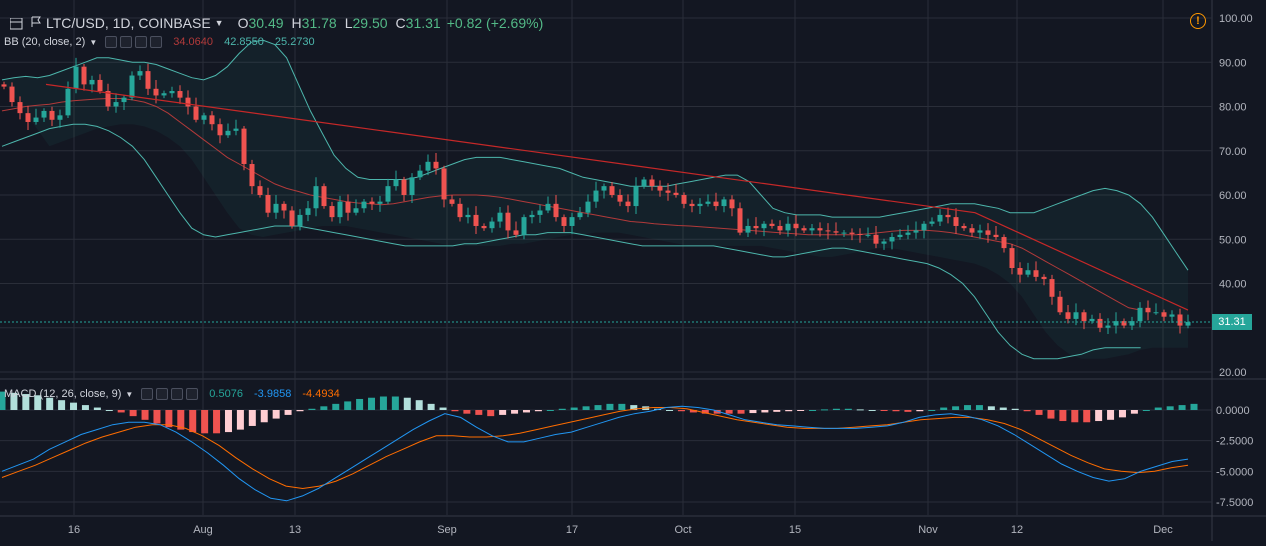 This screenshot has width=1266, height=546. I want to click on price-tick-label: 90.00, so click(1233, 63).